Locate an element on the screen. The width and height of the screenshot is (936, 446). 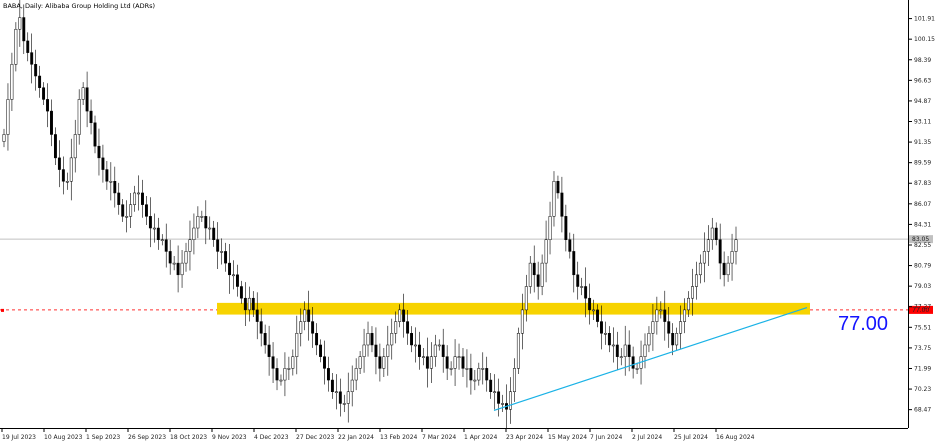
date-label: 9 Nov 2023 is located at coordinates (229, 437).